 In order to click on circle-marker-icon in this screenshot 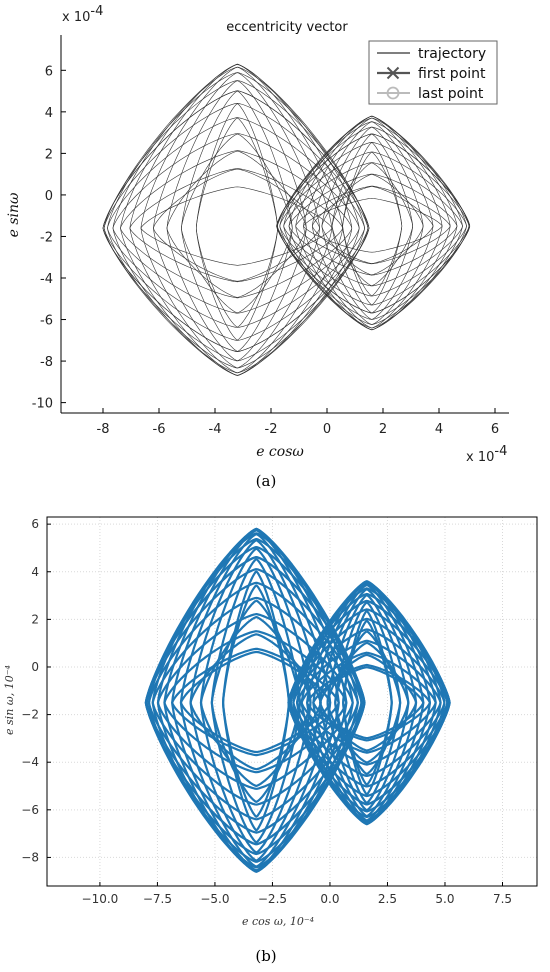, I will do `click(393, 93)`.